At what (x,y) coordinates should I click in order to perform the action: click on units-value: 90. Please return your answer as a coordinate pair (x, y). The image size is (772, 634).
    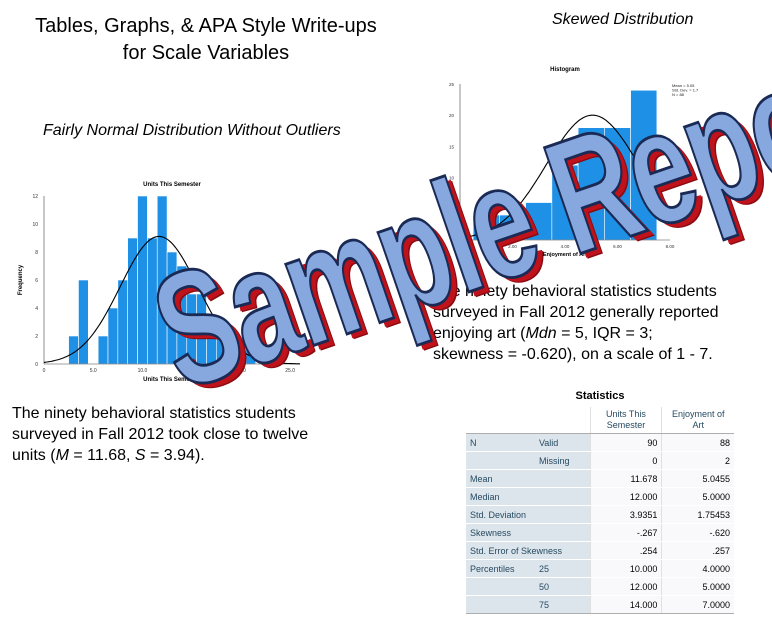
    Looking at the image, I should click on (625, 442).